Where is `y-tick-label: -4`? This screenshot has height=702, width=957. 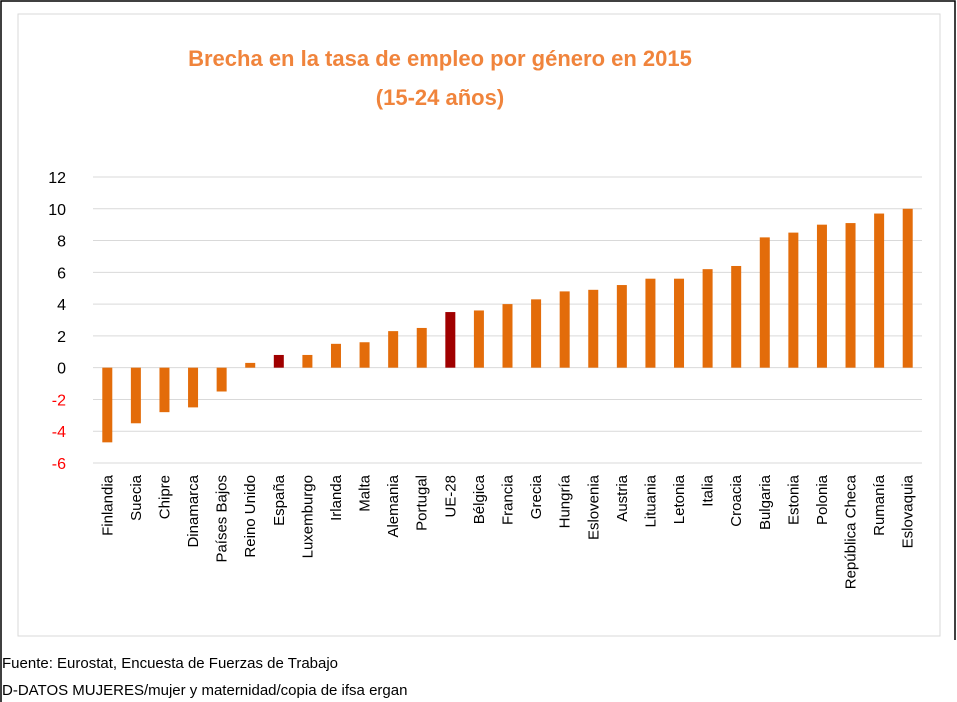
y-tick-label: -4 is located at coordinates (59, 432).